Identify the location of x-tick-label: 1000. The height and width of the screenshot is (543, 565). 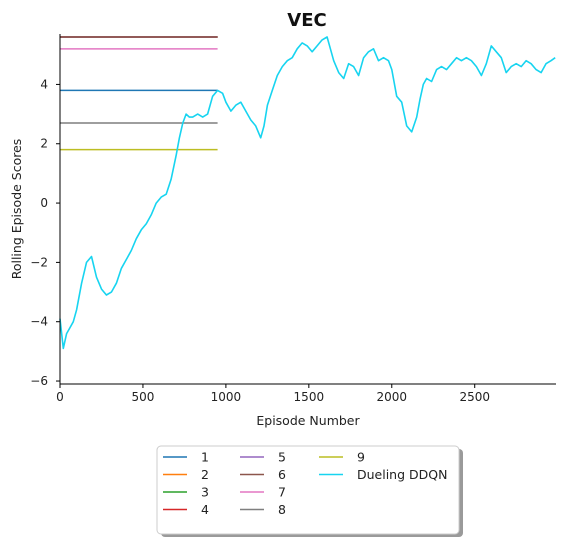
(226, 397).